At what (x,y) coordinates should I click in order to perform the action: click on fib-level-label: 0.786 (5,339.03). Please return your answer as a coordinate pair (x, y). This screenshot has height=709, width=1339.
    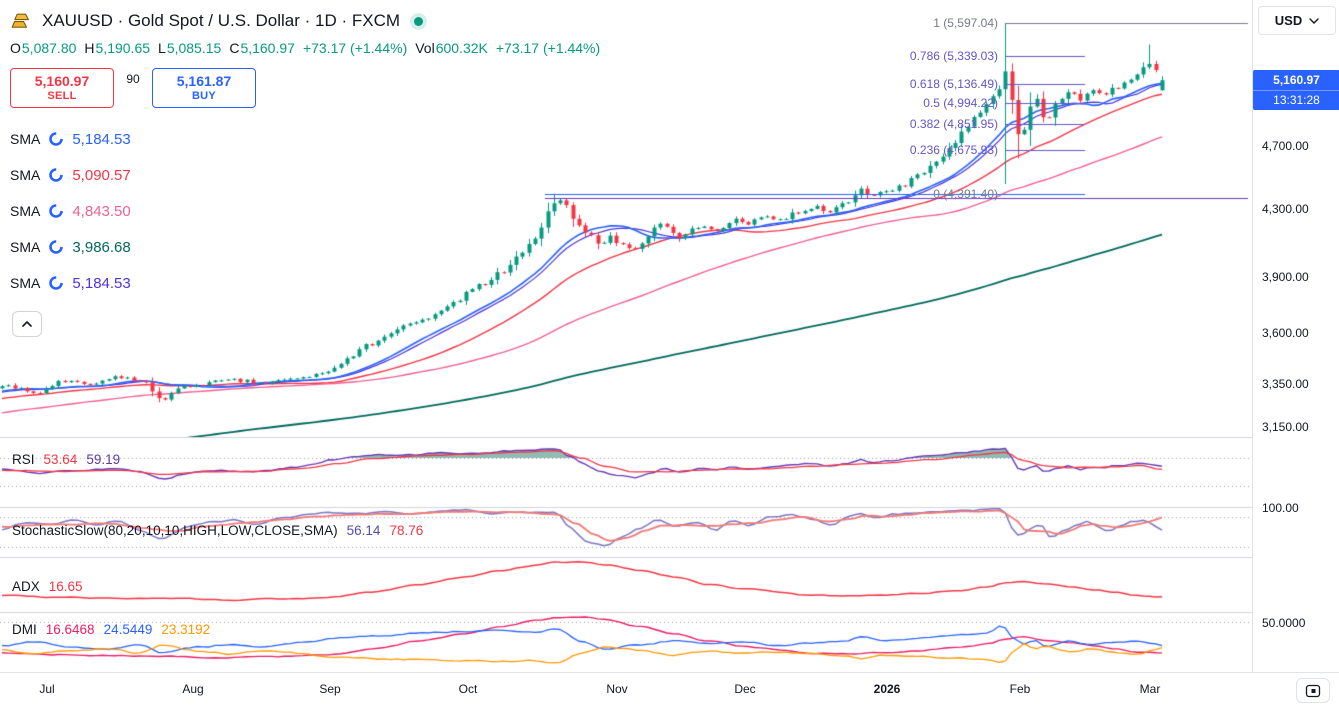
    Looking at the image, I should click on (953, 56).